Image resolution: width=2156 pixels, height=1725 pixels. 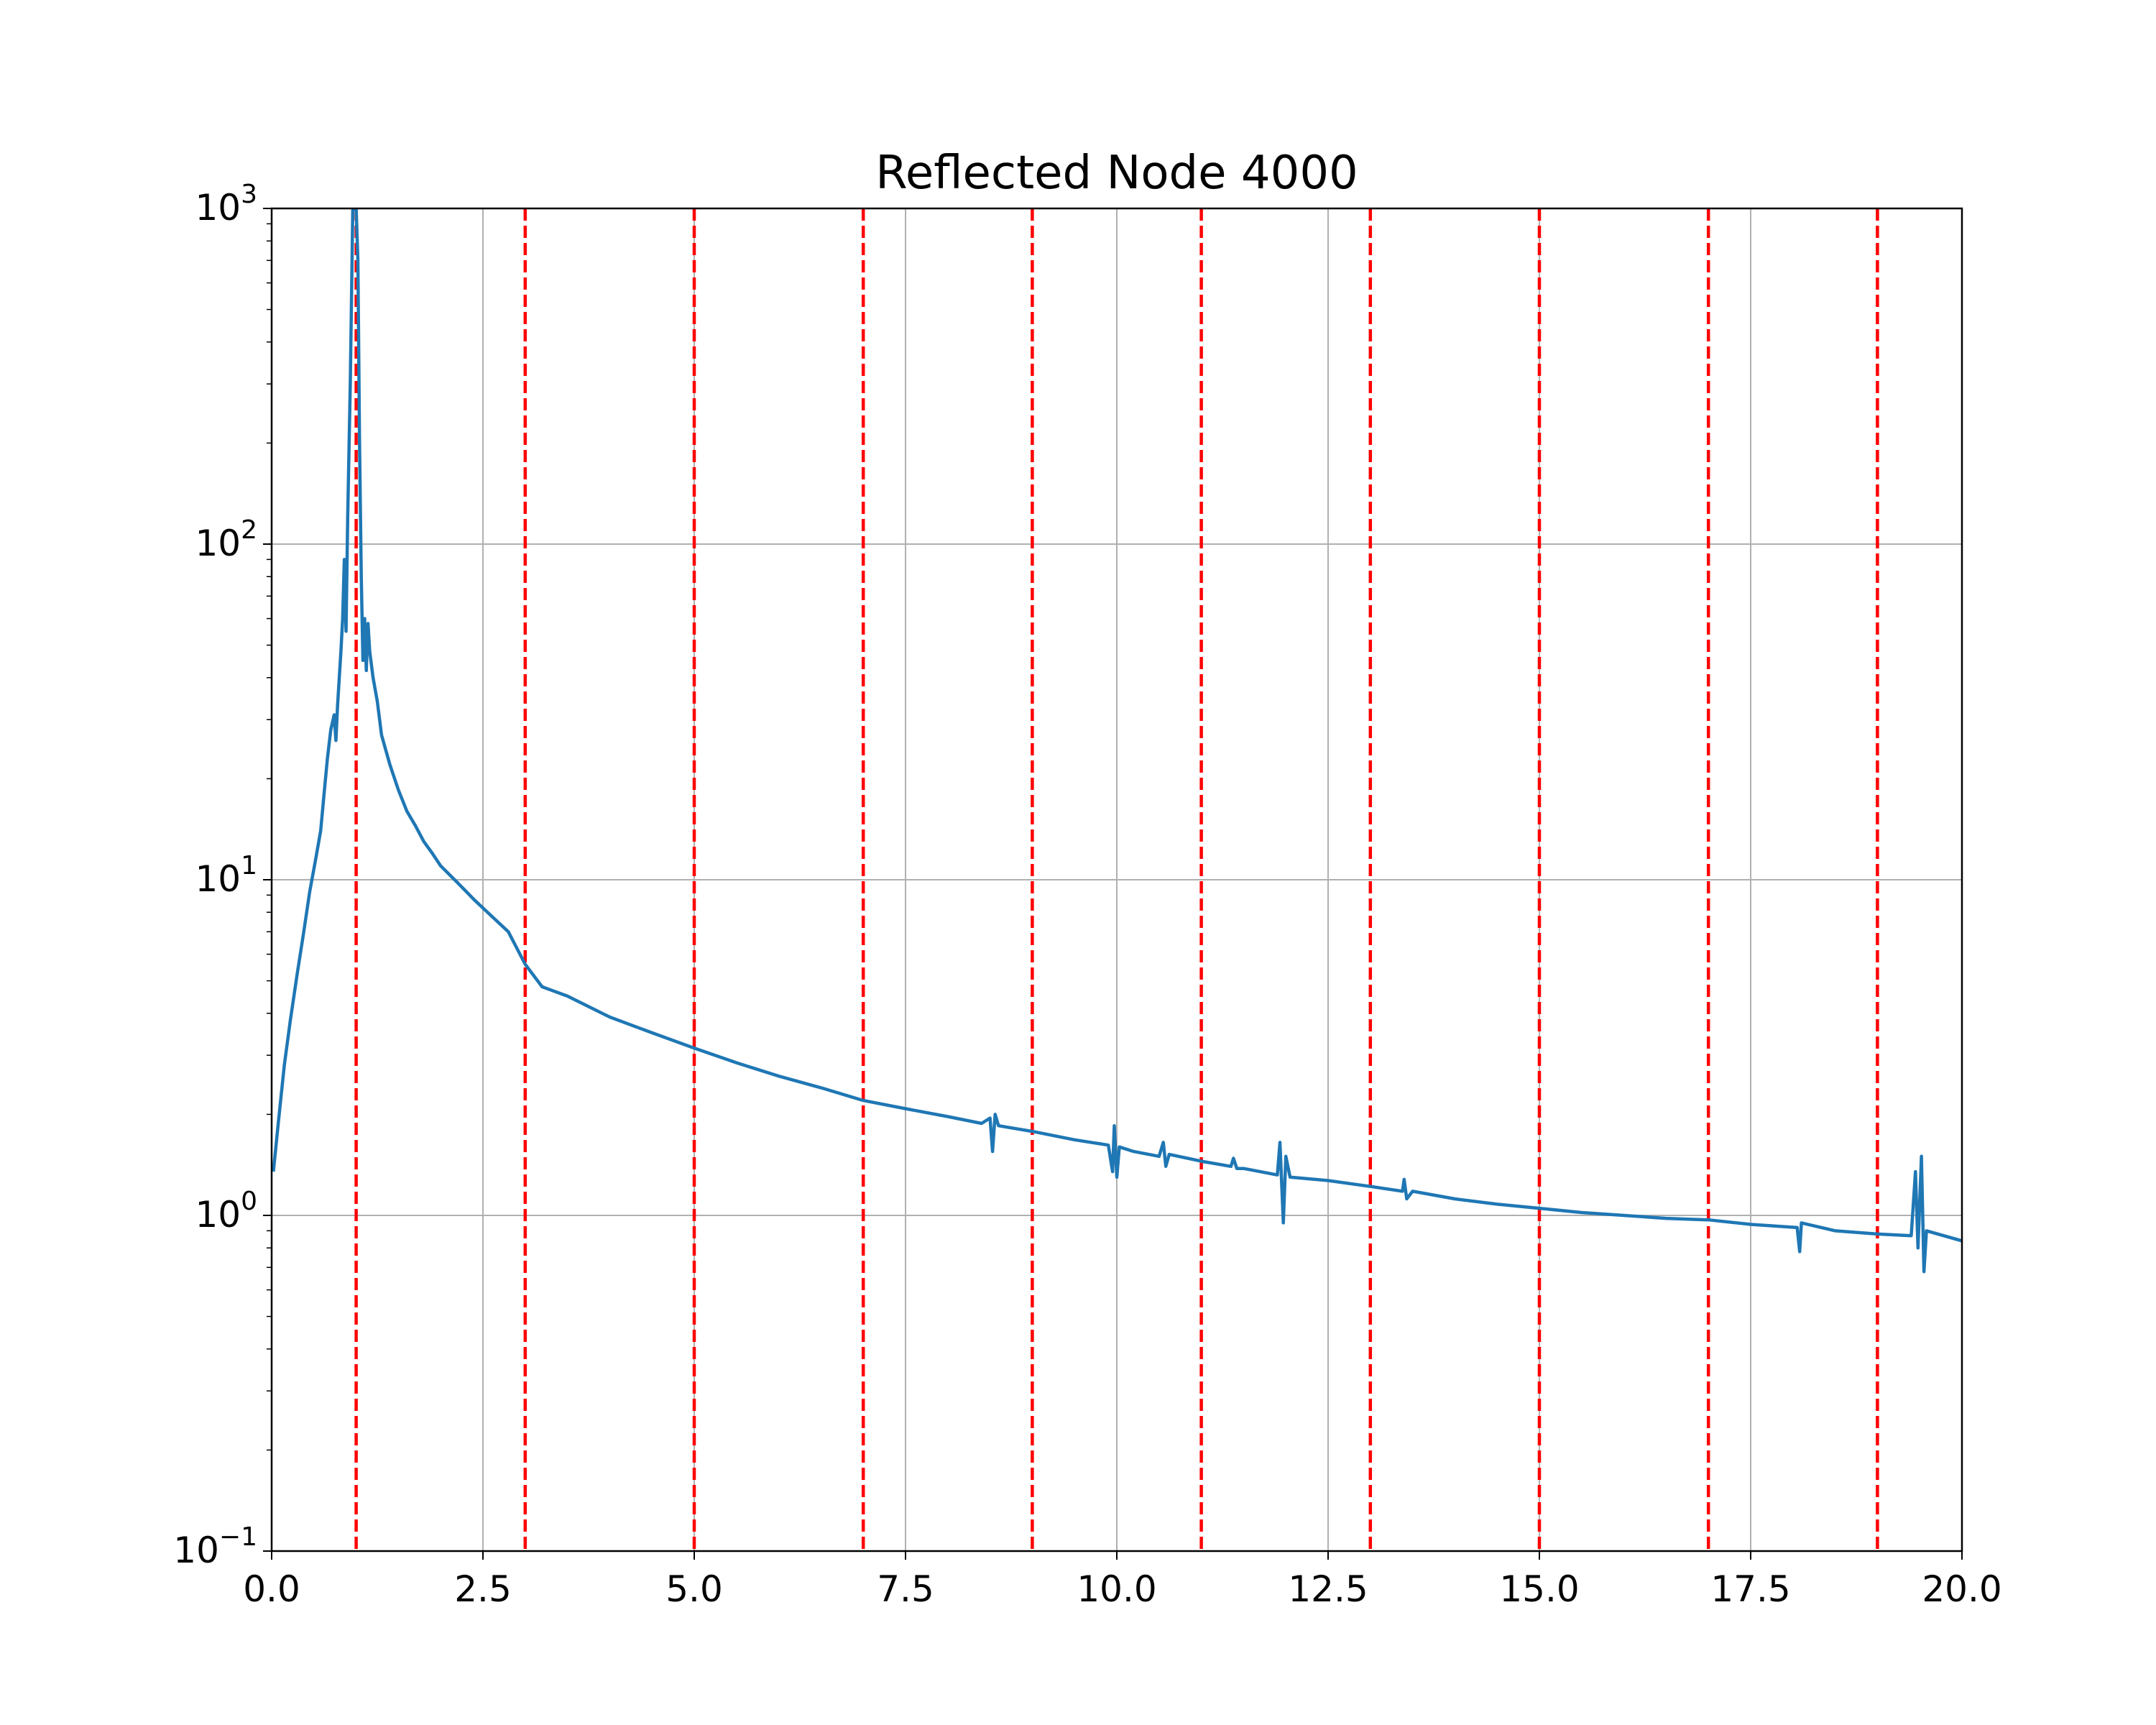 What do you see at coordinates (1539, 1589) in the screenshot?
I see `x-tick-label: 15.0` at bounding box center [1539, 1589].